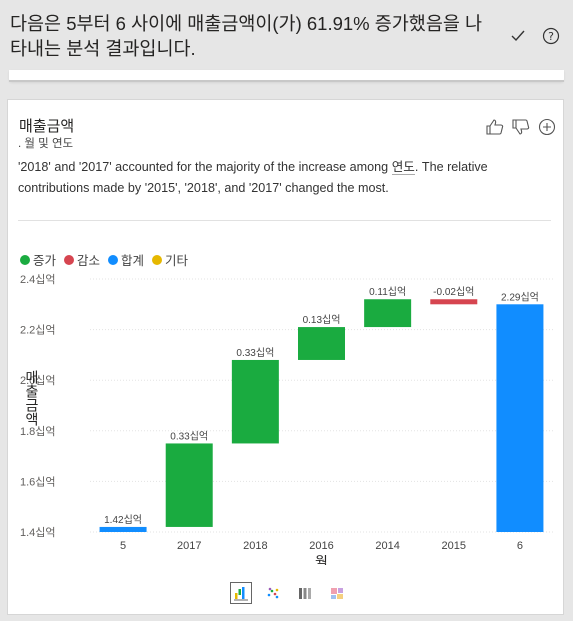 Image resolution: width=573 pixels, height=621 pixels. Describe the element at coordinates (46, 144) in the screenshot. I see `card-subtitle: . 월 및 연도` at that location.